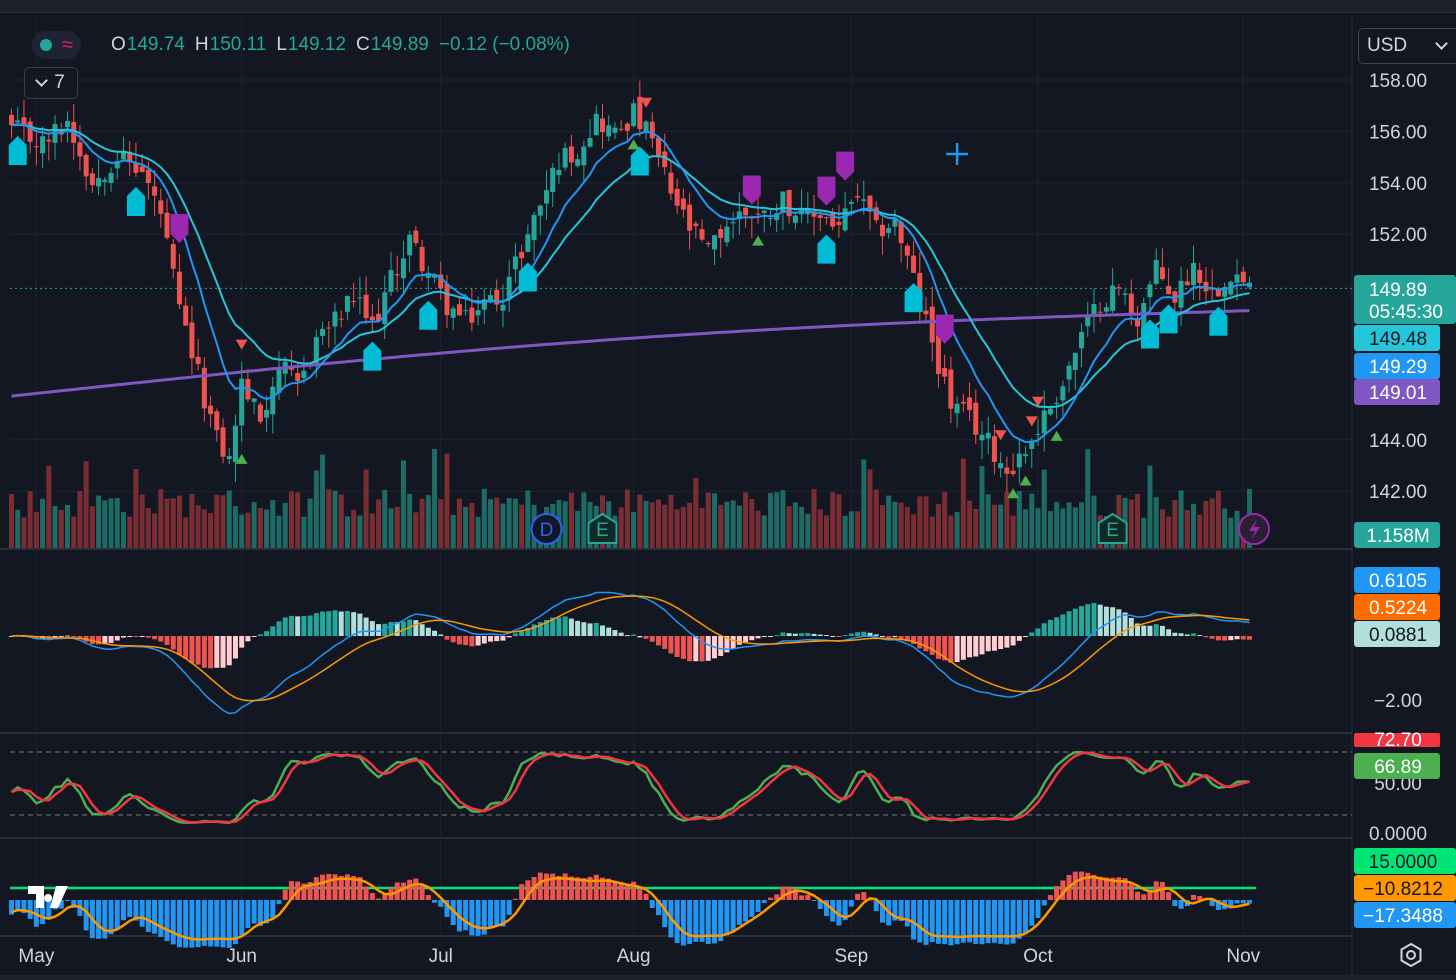  Describe the element at coordinates (51, 83) in the screenshot. I see `indicators-collapse-button: 7` at that location.